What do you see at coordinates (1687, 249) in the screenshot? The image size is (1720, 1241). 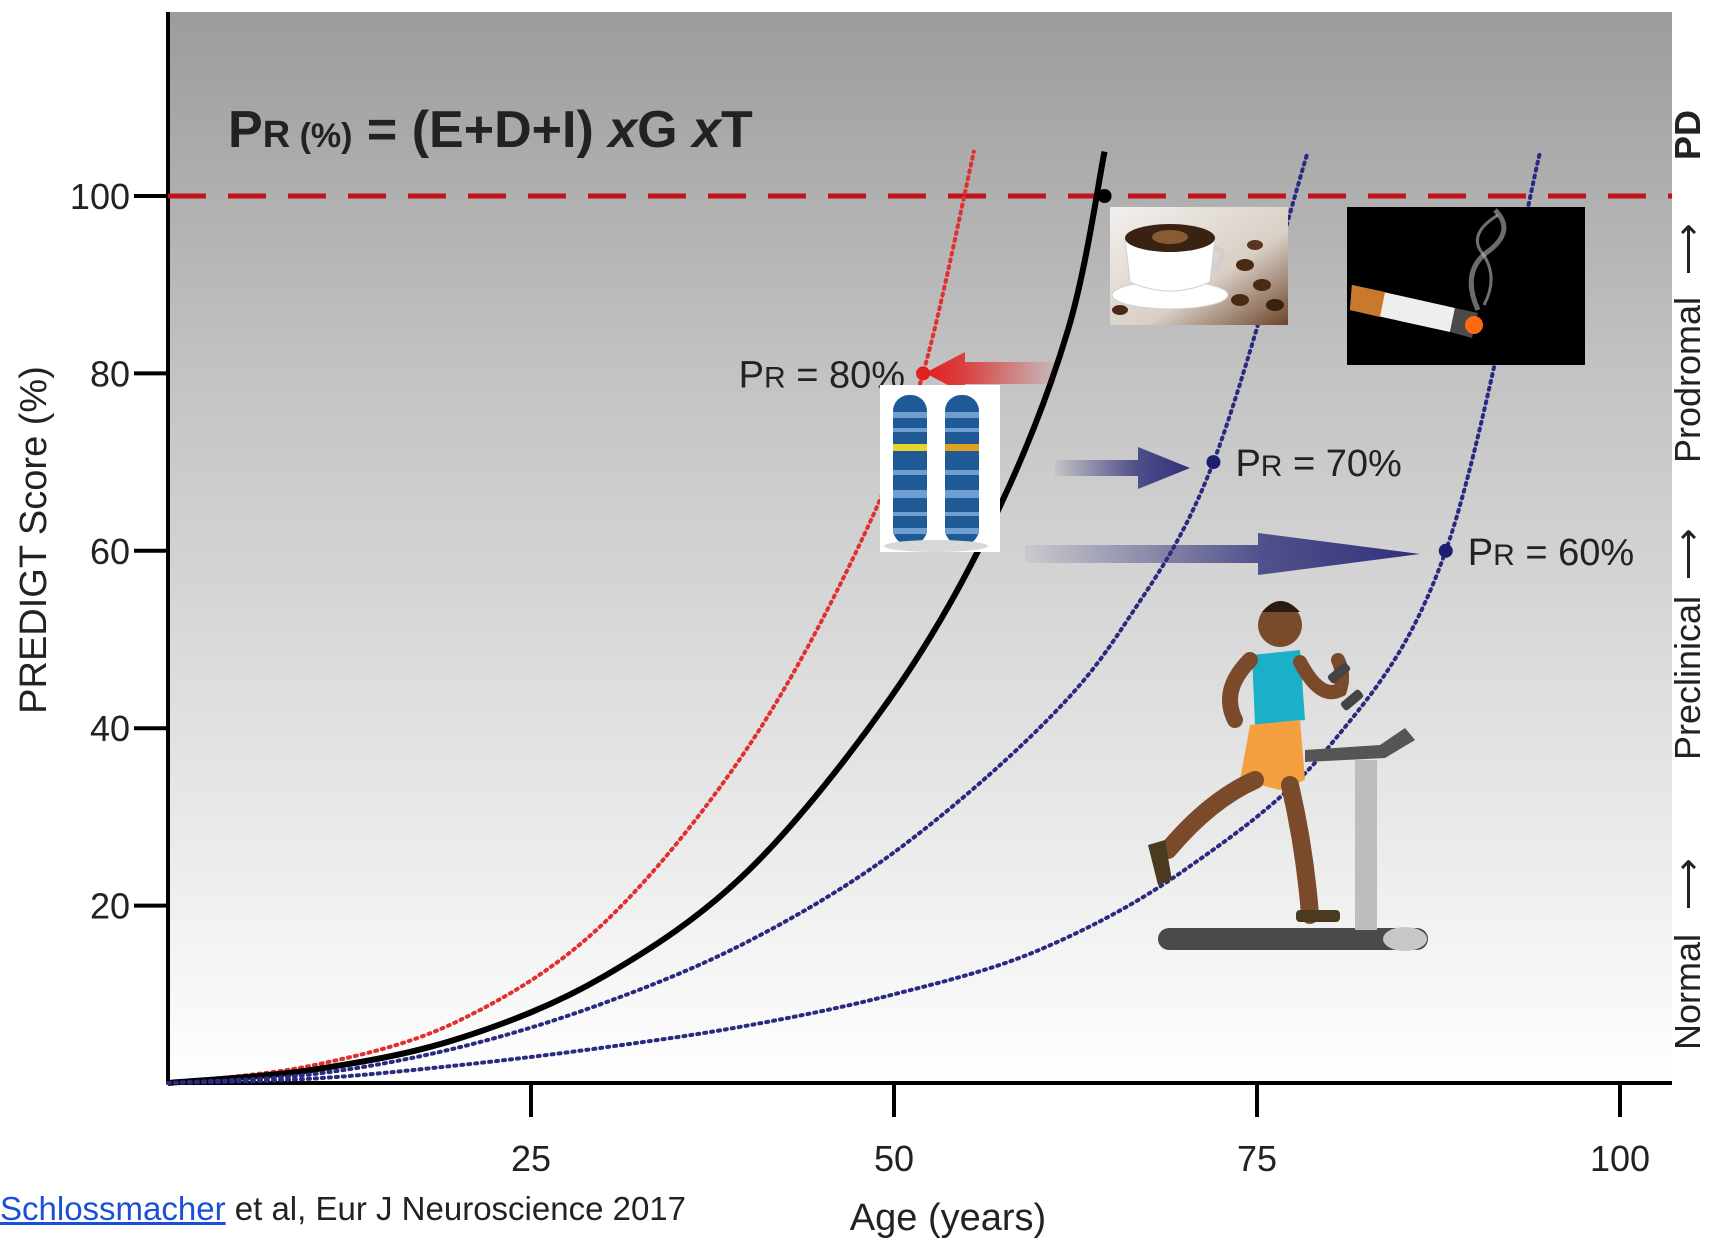 I see `stage-arrow-3: ⟶` at bounding box center [1687, 249].